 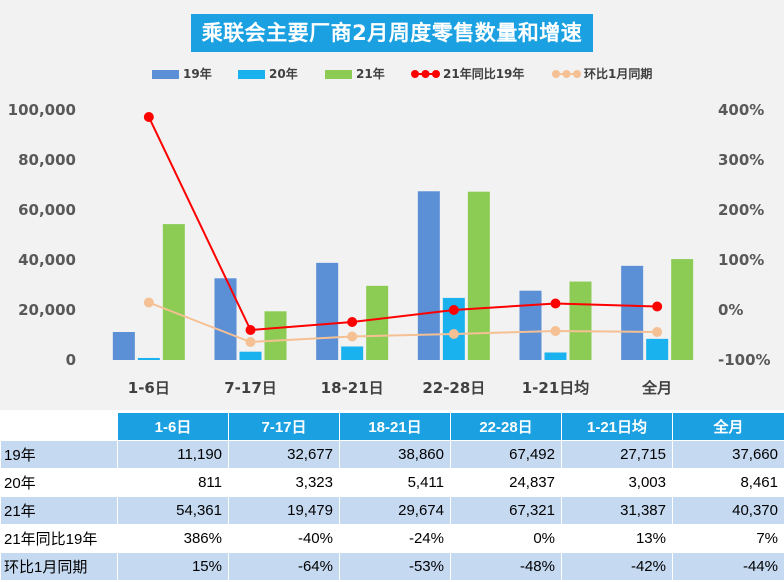 I want to click on bar-21年-1-6日, so click(x=173, y=292).